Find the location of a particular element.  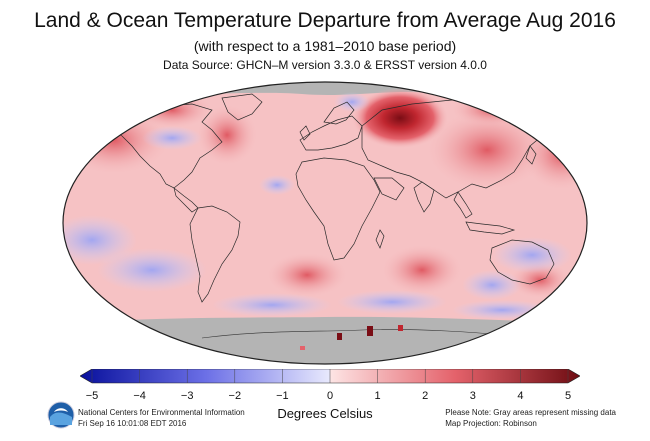

colorbar-tick-label: −2 is located at coordinates (235, 396).